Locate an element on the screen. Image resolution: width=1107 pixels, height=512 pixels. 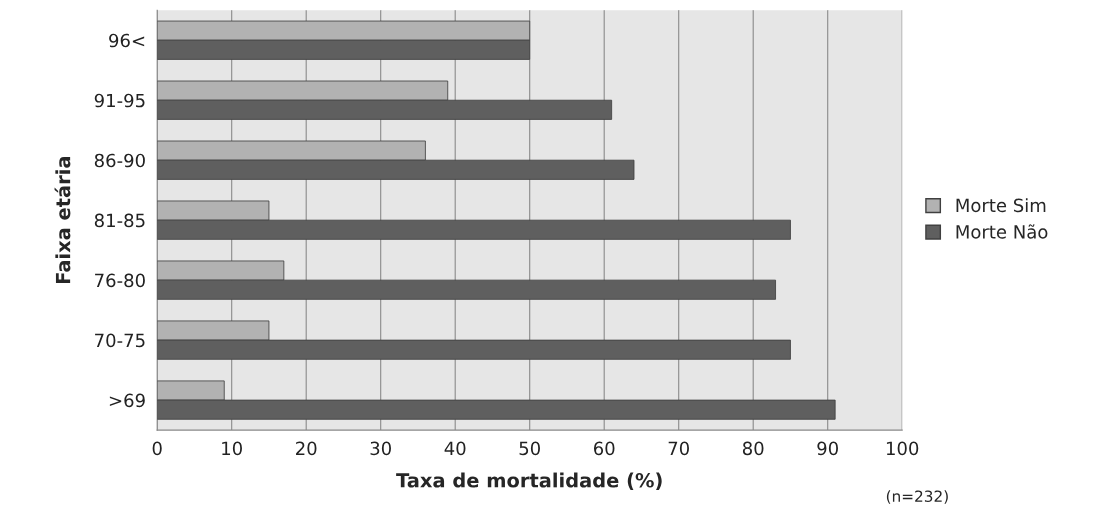
y-tick-label: 76-80 is located at coordinates (120, 280).